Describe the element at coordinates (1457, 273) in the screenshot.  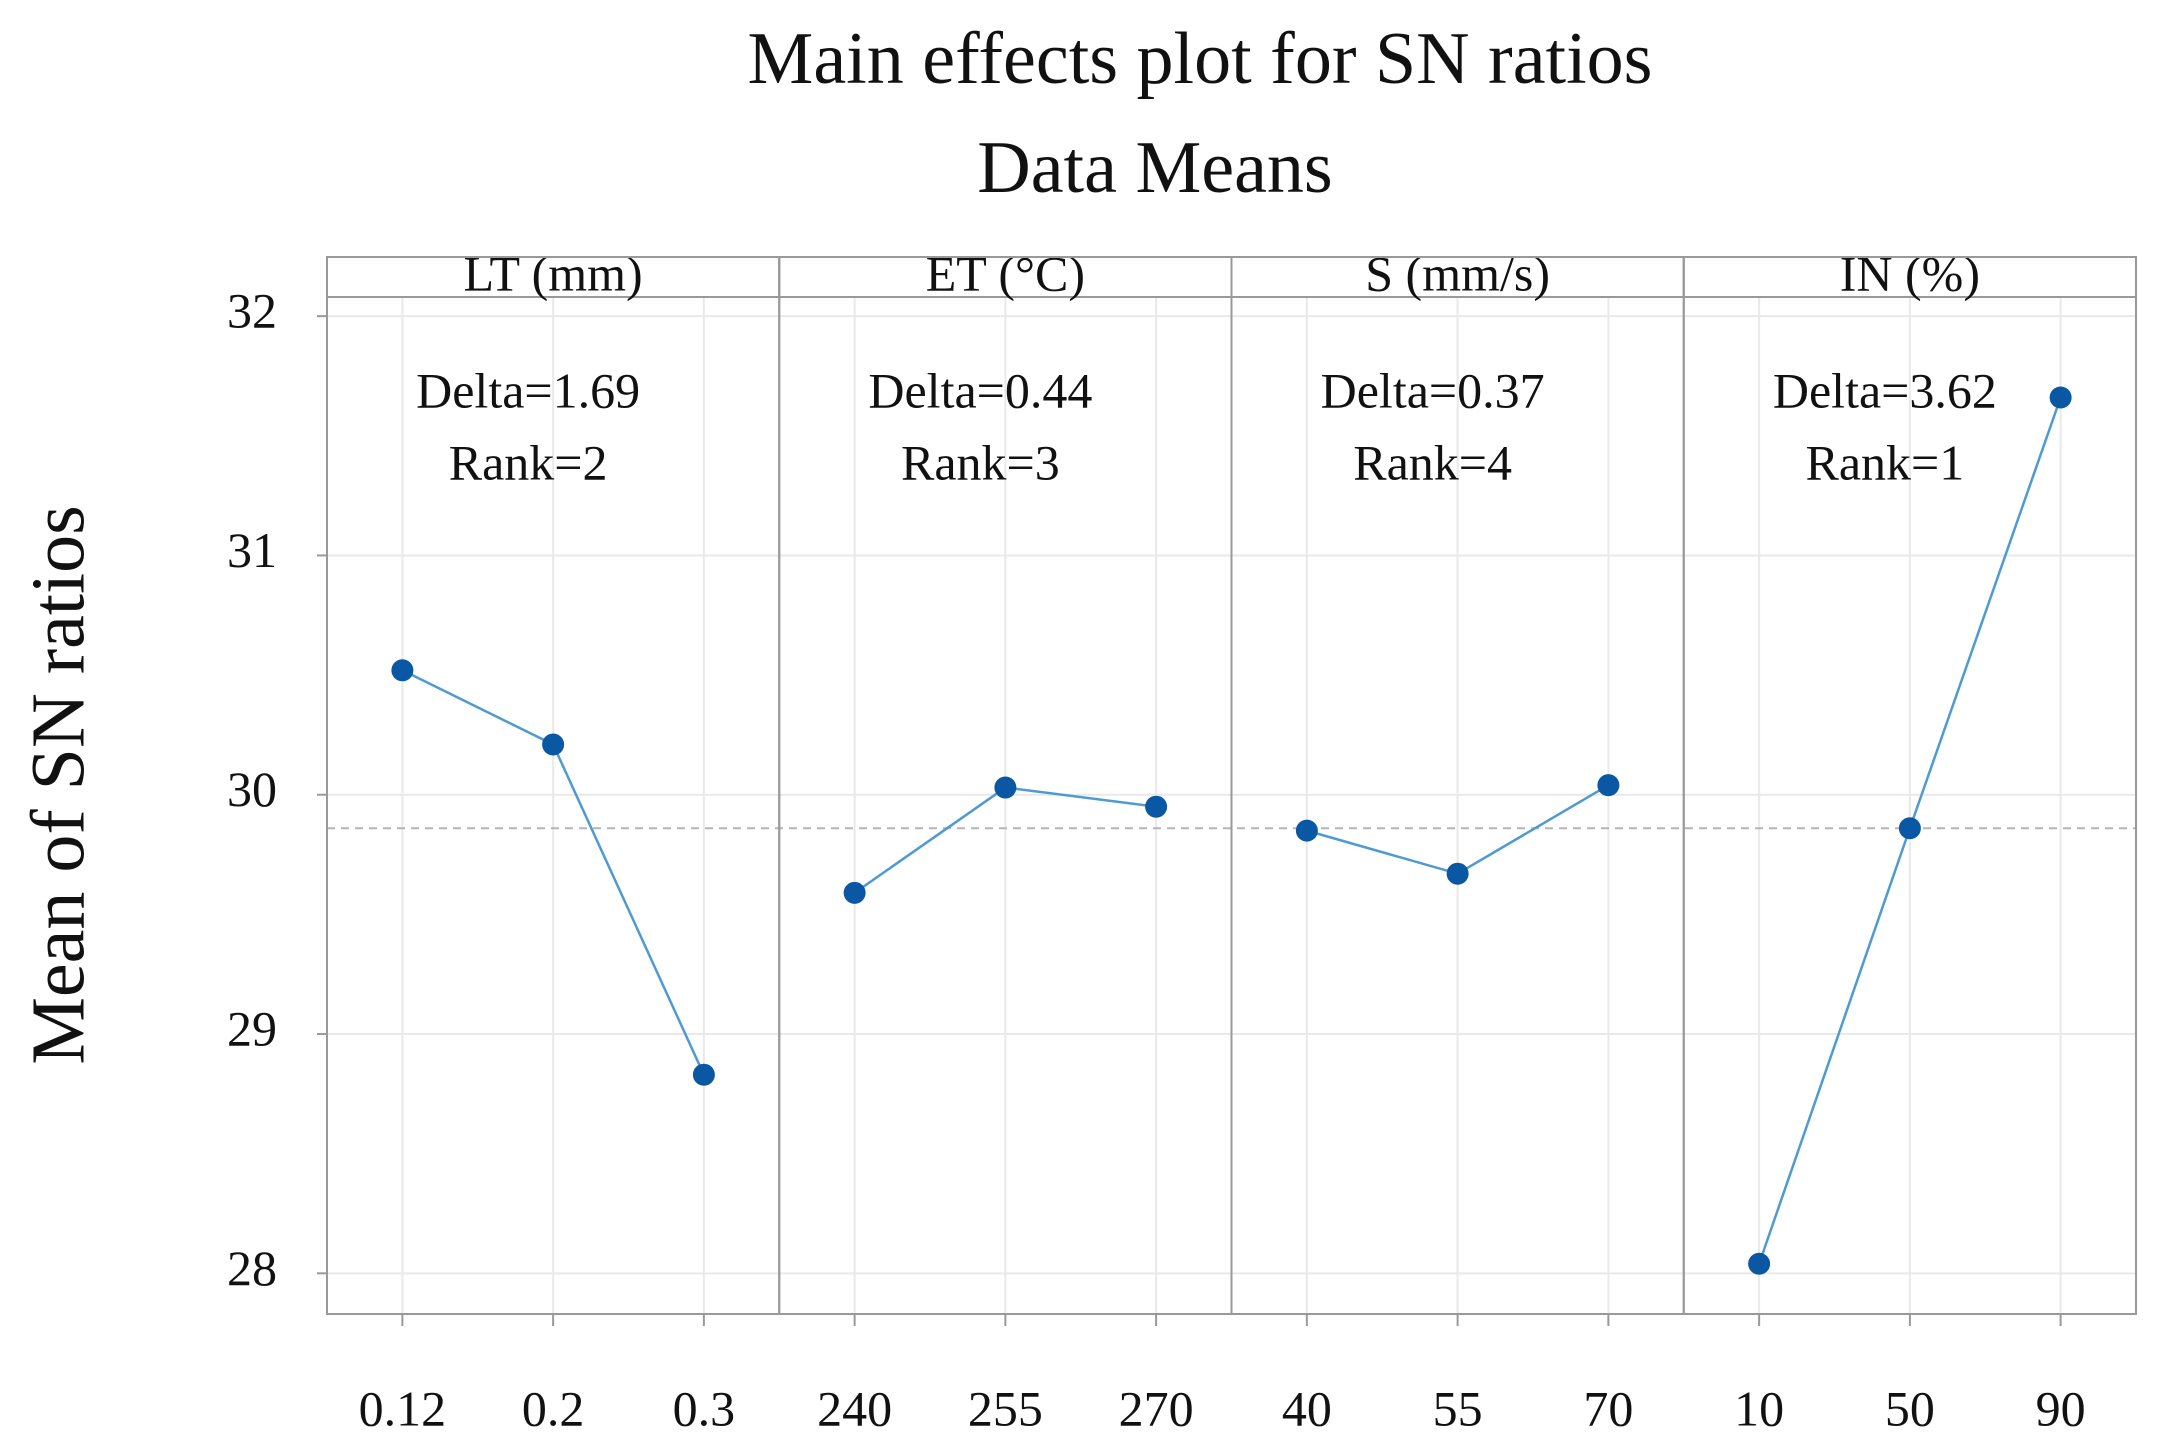
I see `panel-title: S (mm/s)` at that location.